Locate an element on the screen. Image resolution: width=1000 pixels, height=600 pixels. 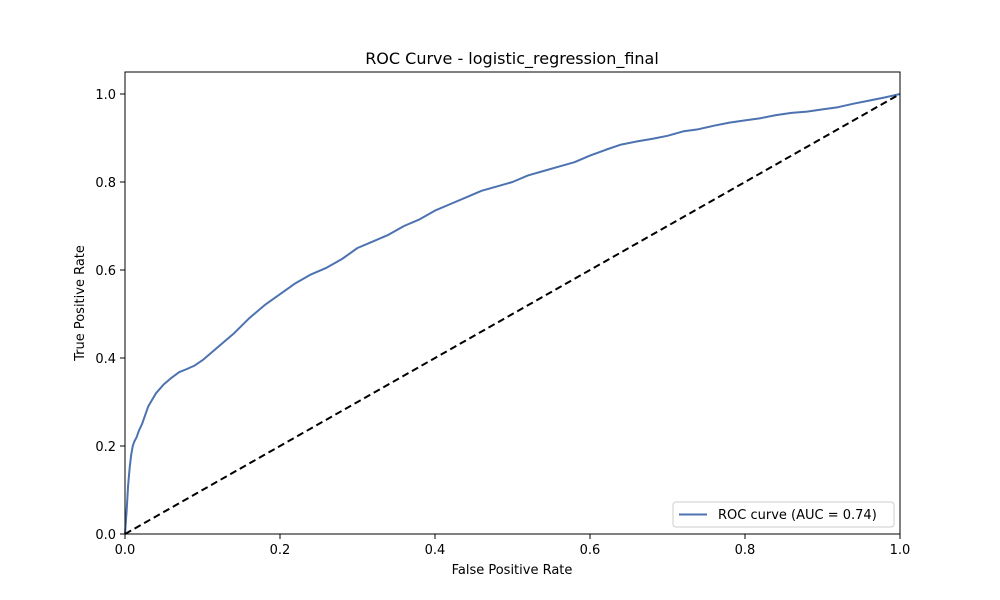
x-tick-label: 0.2 is located at coordinates (280, 550).